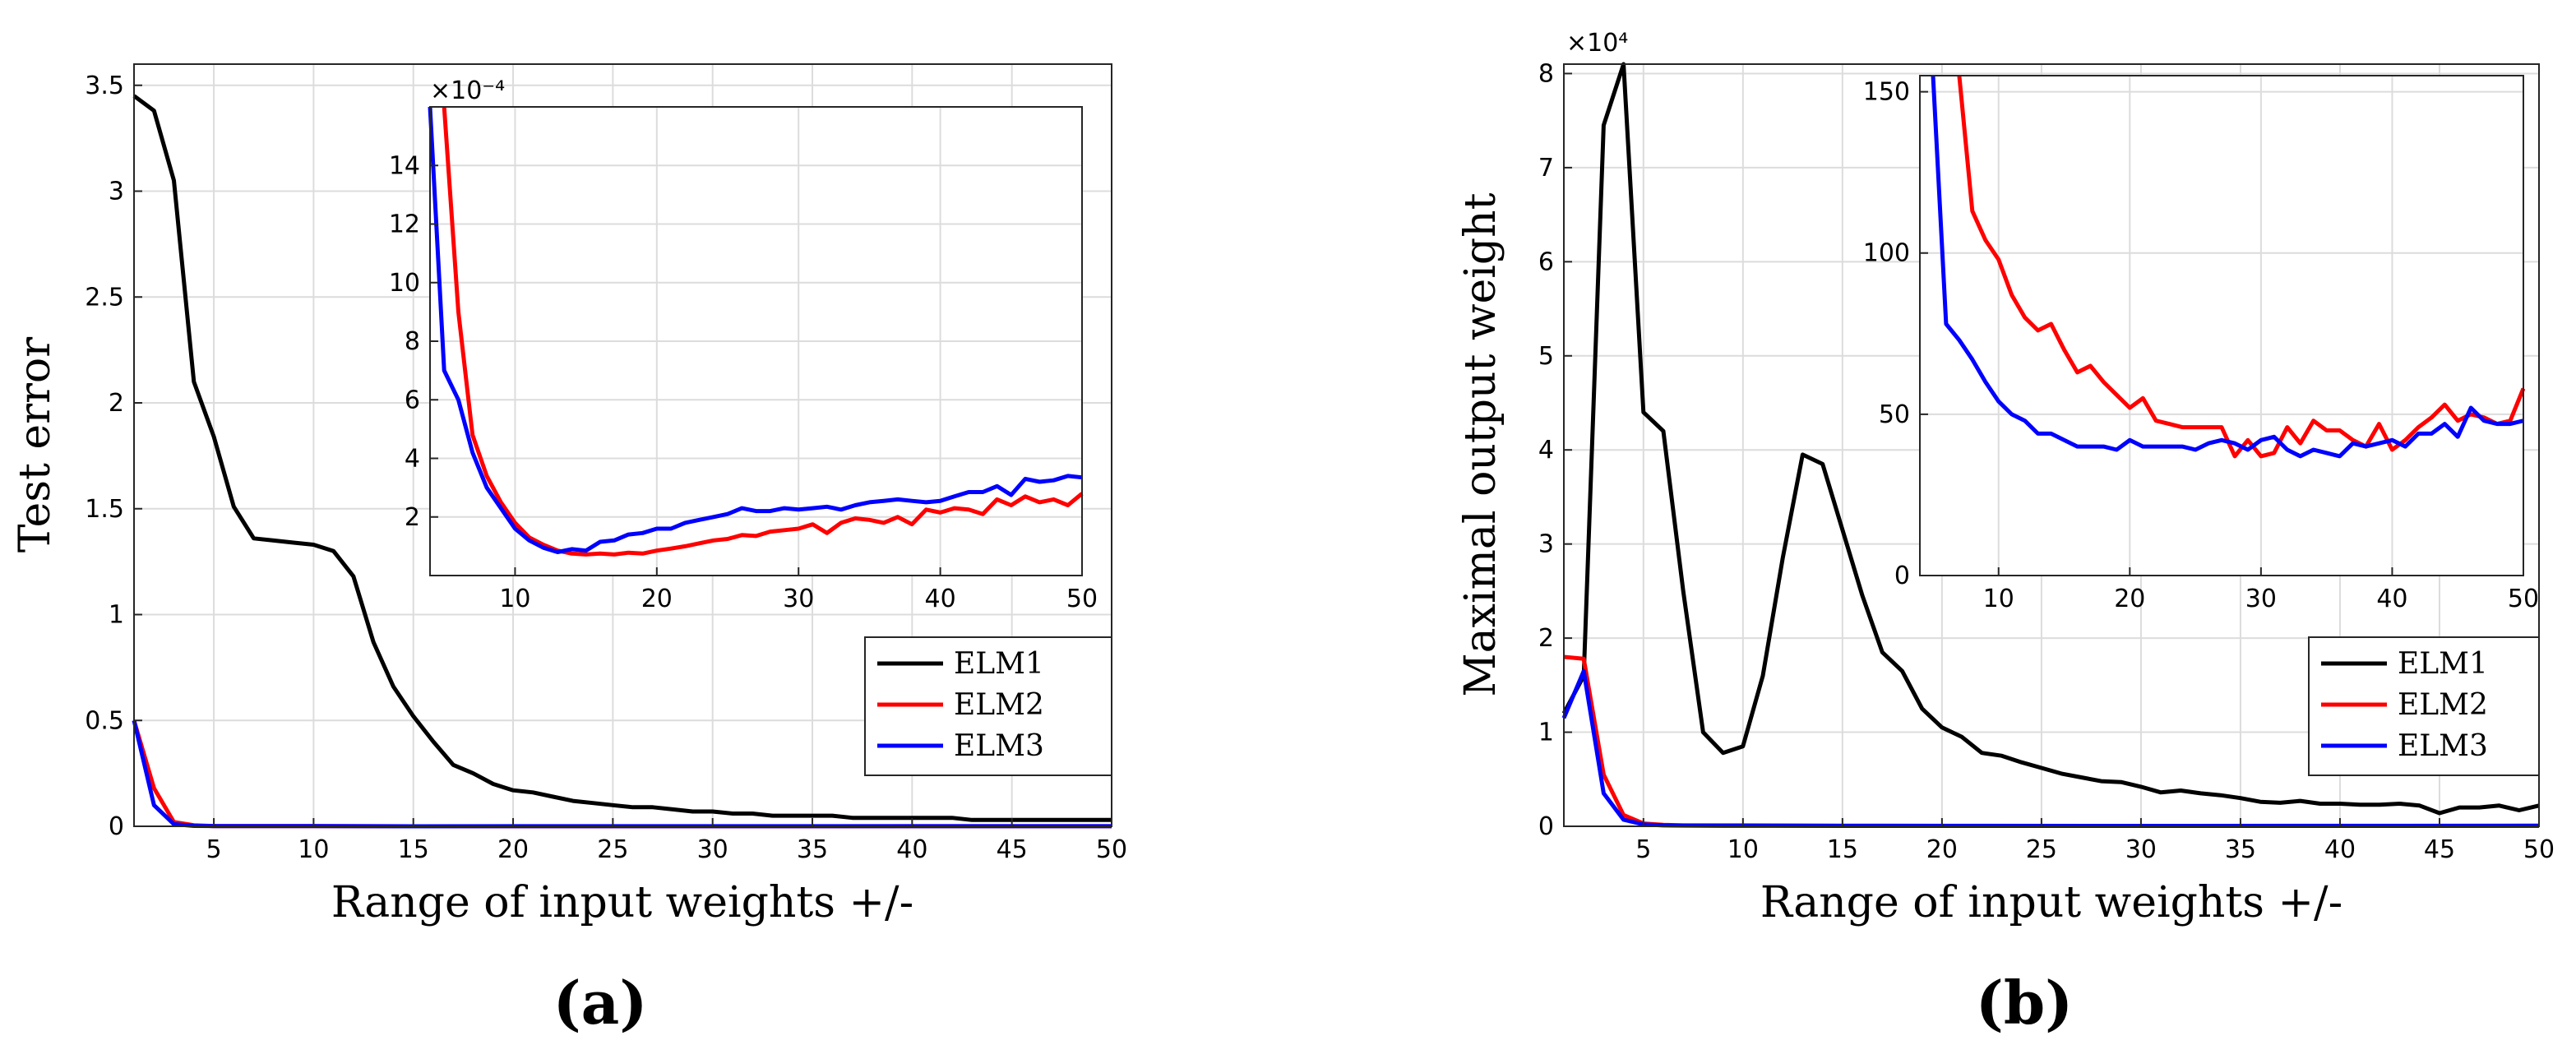 Image resolution: width=2576 pixels, height=1045 pixels. I want to click on y-tick-label: 150, so click(1886, 93).